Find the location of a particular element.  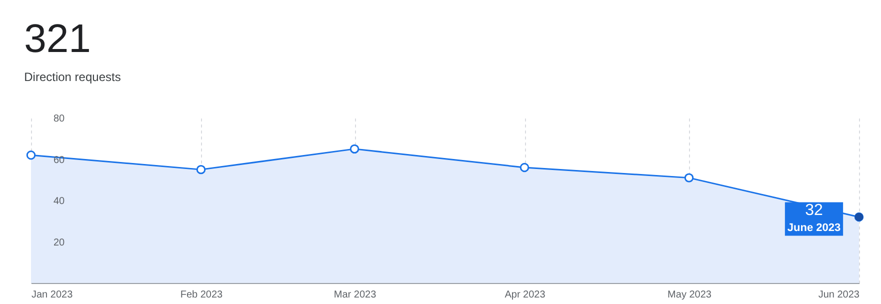

x-tick-label: Jun 2023 is located at coordinates (839, 295).